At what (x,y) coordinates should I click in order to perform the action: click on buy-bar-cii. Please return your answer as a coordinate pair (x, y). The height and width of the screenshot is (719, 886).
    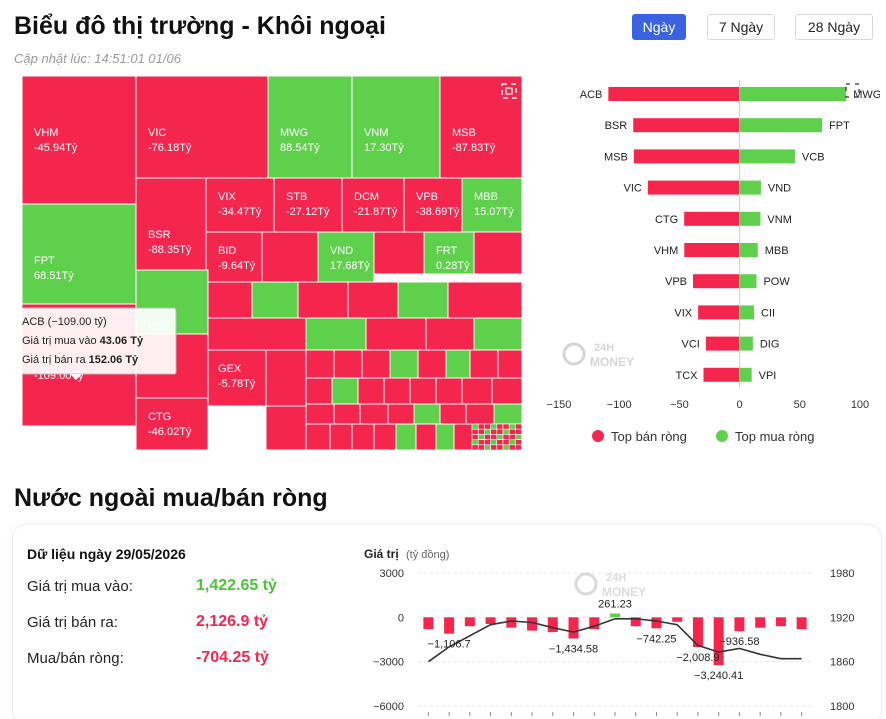
    Looking at the image, I should click on (747, 312).